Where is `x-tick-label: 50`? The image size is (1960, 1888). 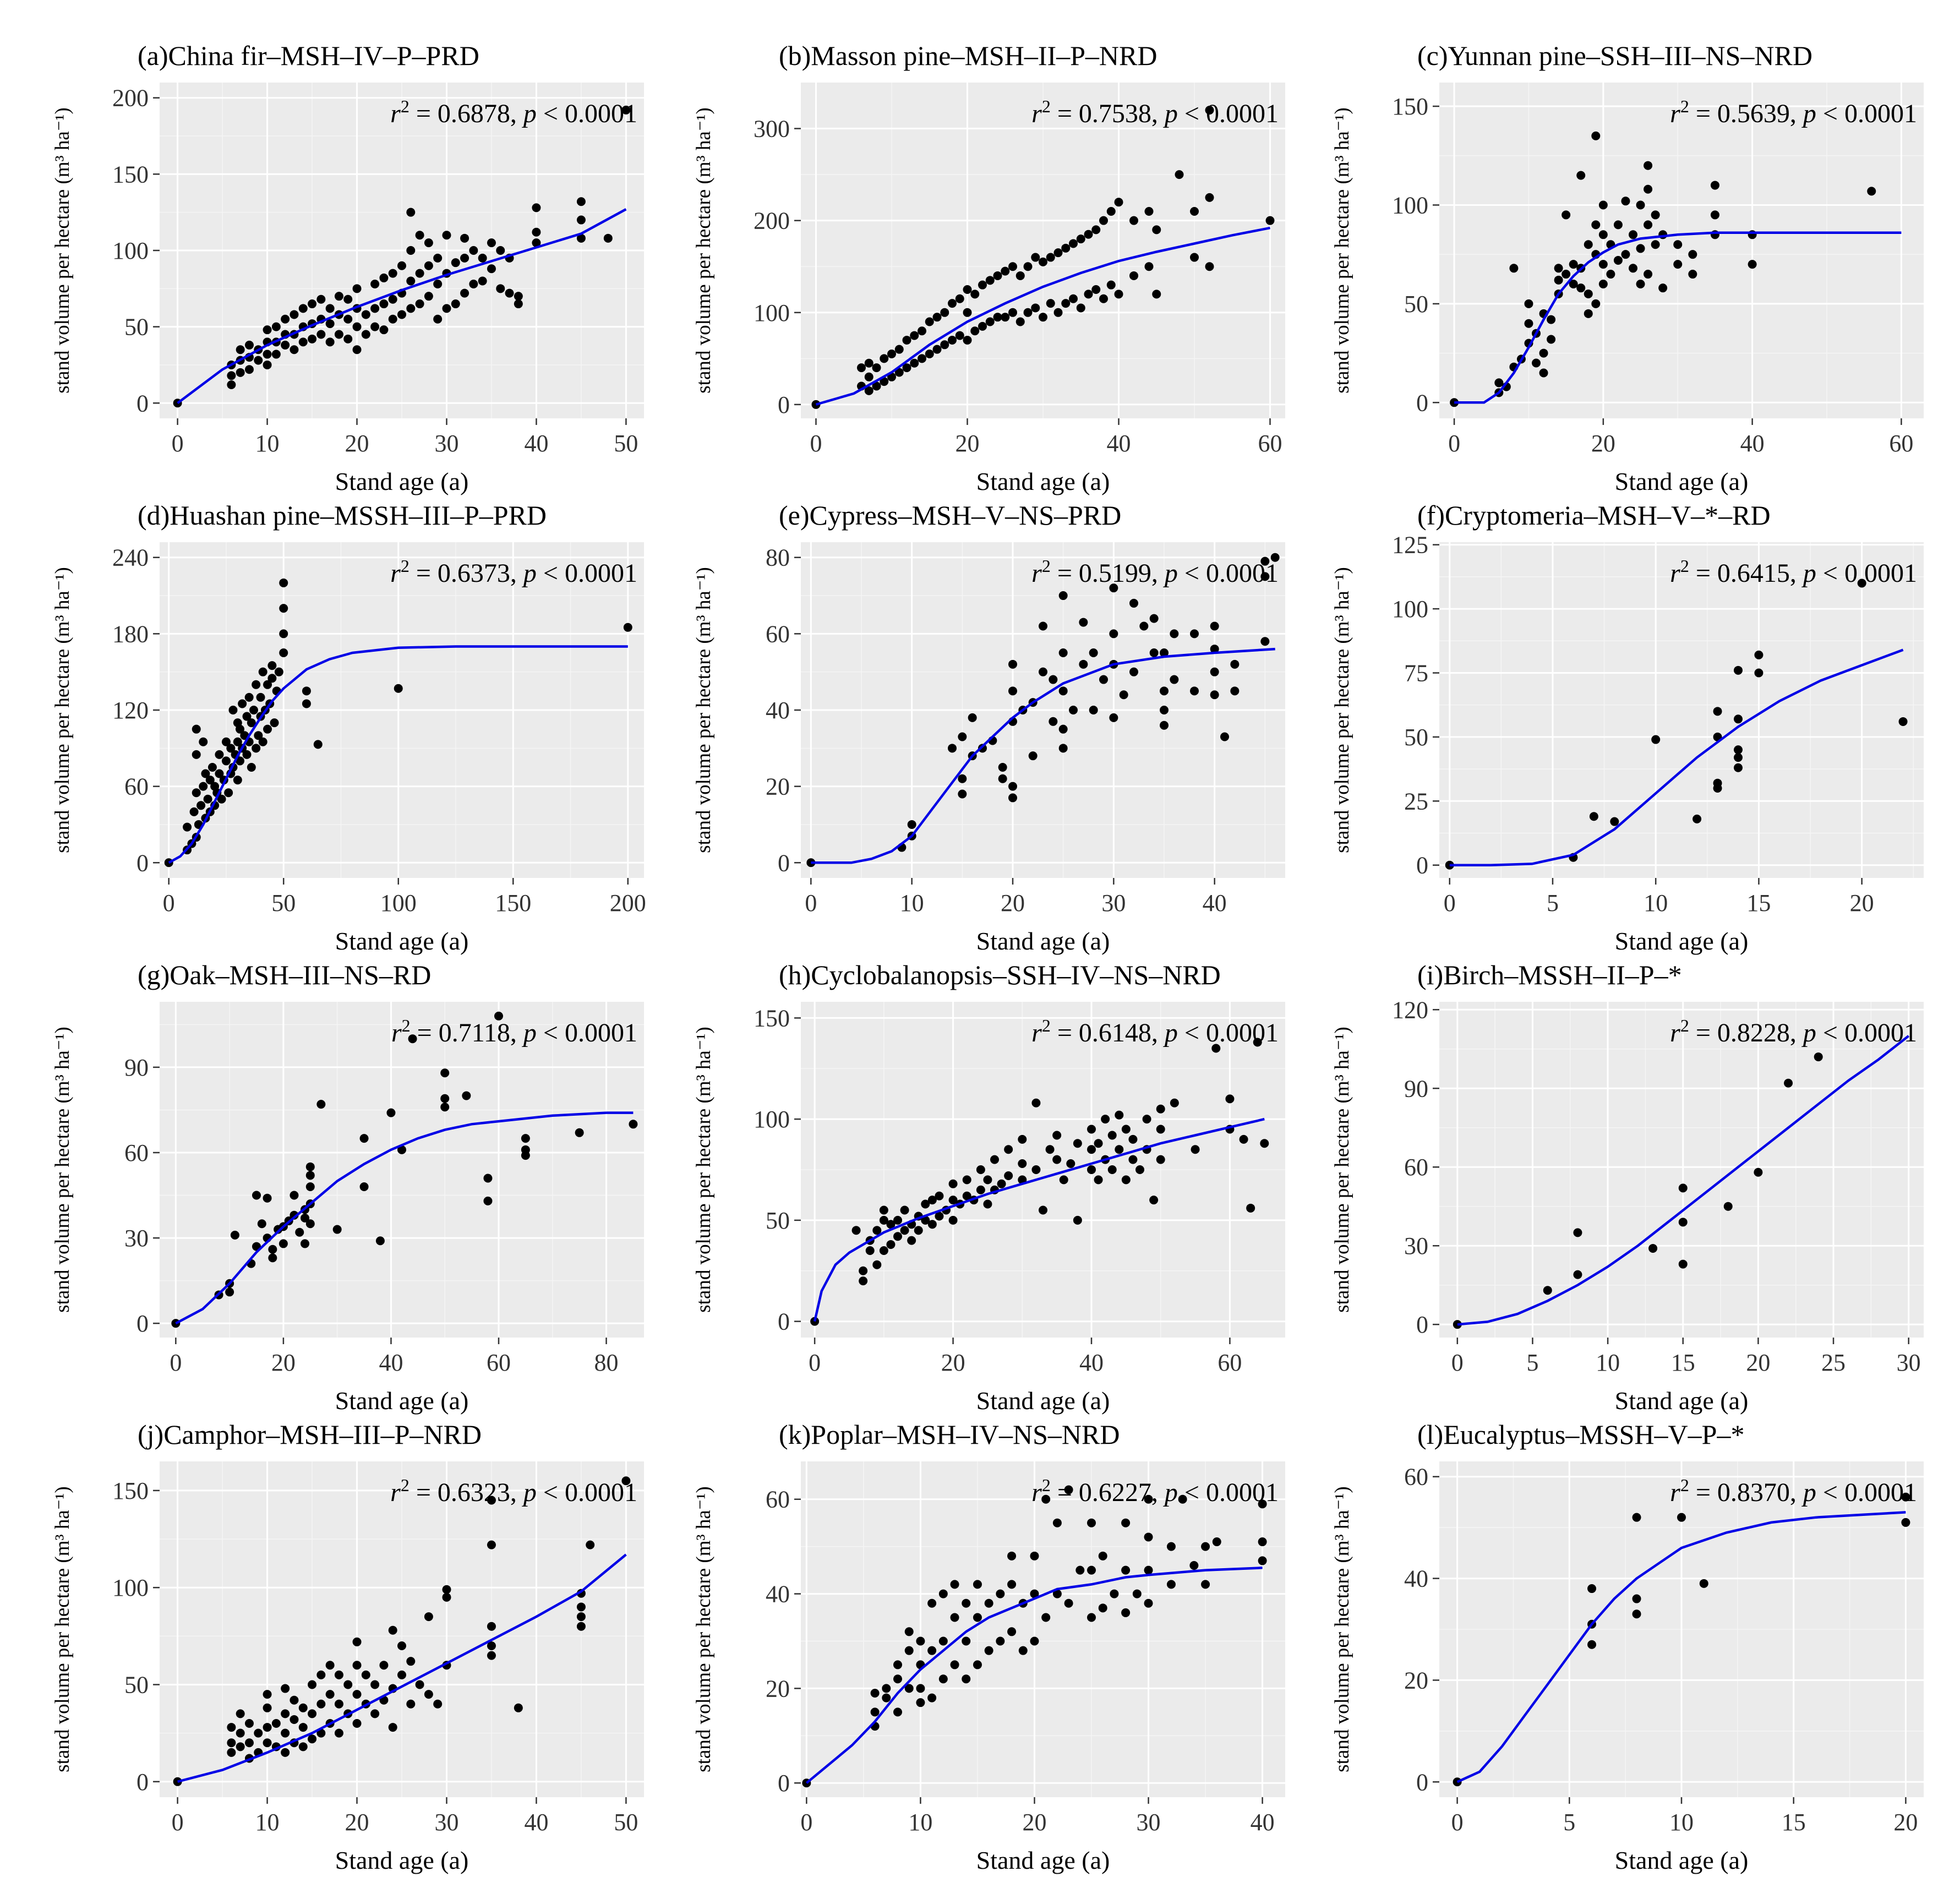 x-tick-label: 50 is located at coordinates (626, 443).